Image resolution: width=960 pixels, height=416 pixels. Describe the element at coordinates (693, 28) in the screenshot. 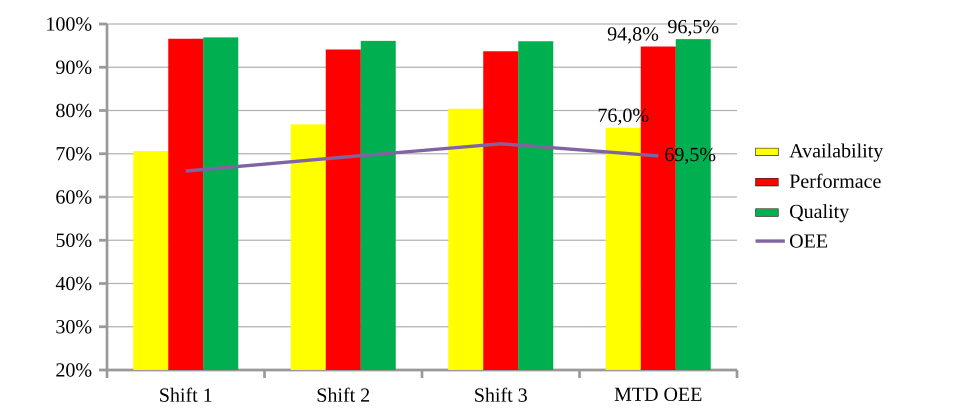

I see `data-label: 96,5%` at that location.